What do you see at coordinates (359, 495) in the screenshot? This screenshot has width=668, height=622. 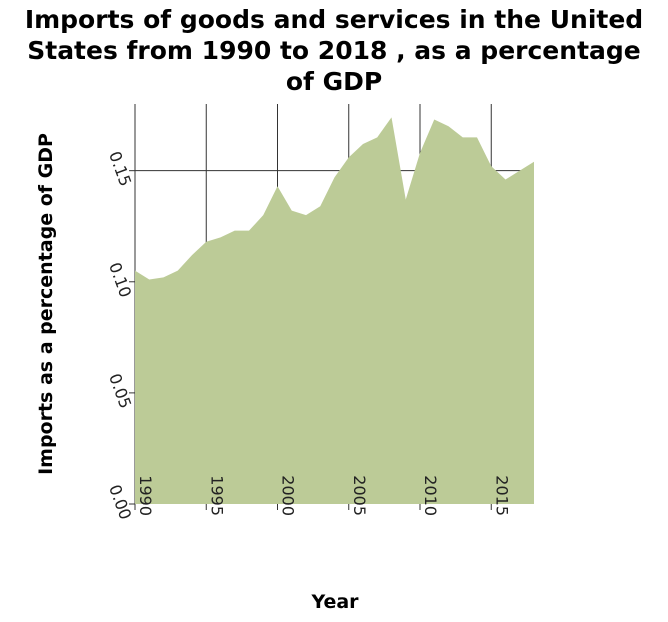 I see `x-tick-label-2005: 2005` at bounding box center [359, 495].